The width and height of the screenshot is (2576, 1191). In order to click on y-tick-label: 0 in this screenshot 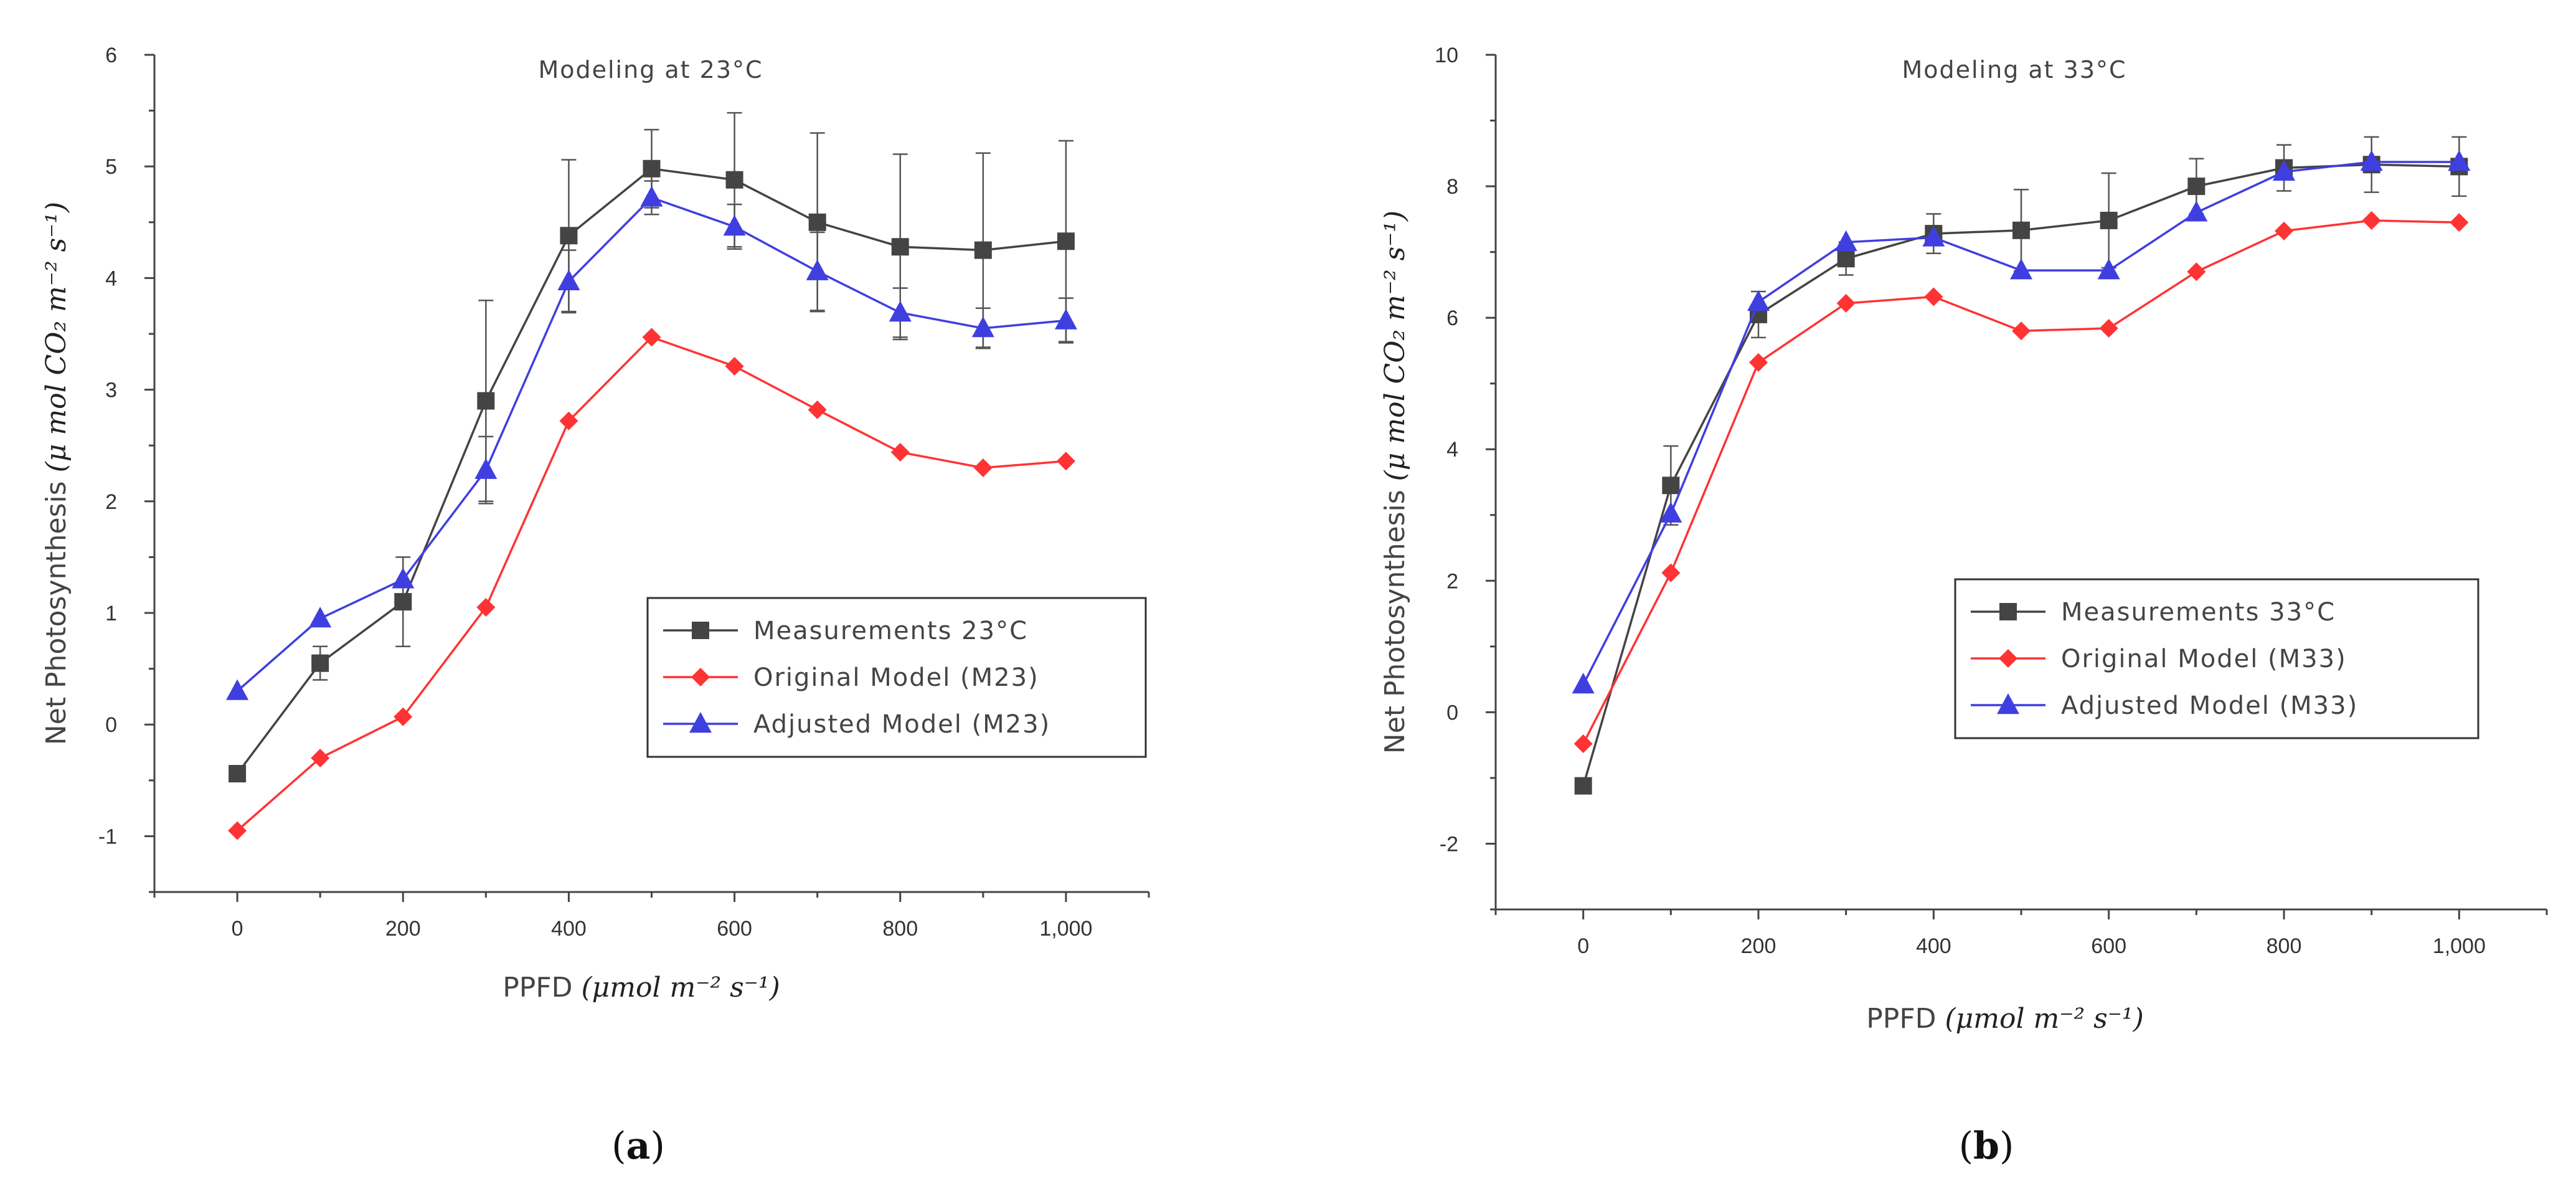, I will do `click(111, 725)`.